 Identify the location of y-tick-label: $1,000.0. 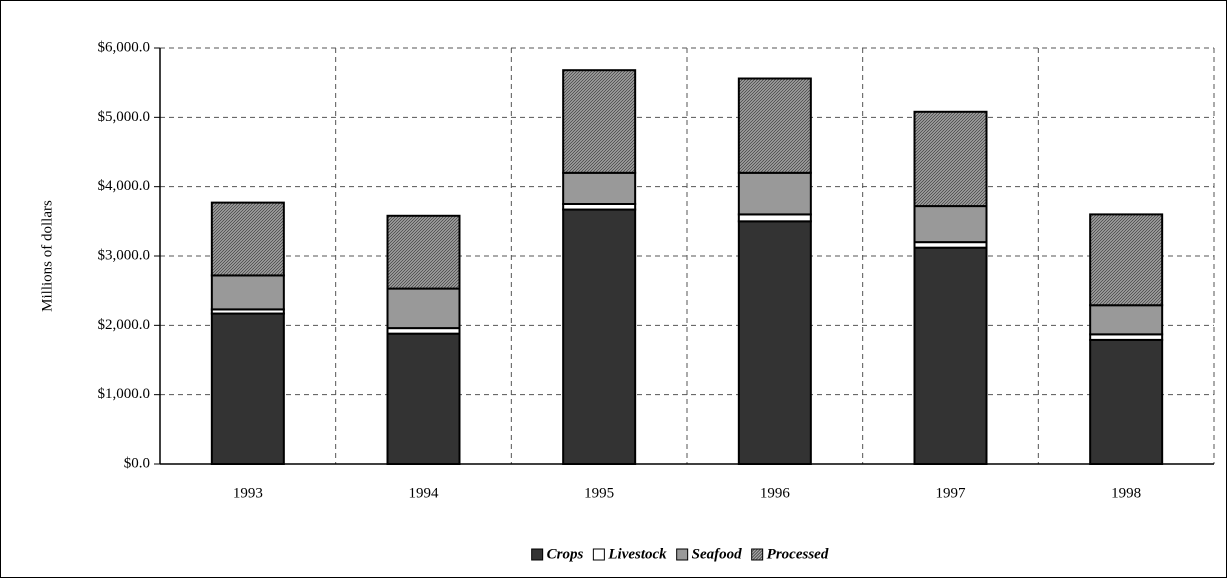
(124, 394).